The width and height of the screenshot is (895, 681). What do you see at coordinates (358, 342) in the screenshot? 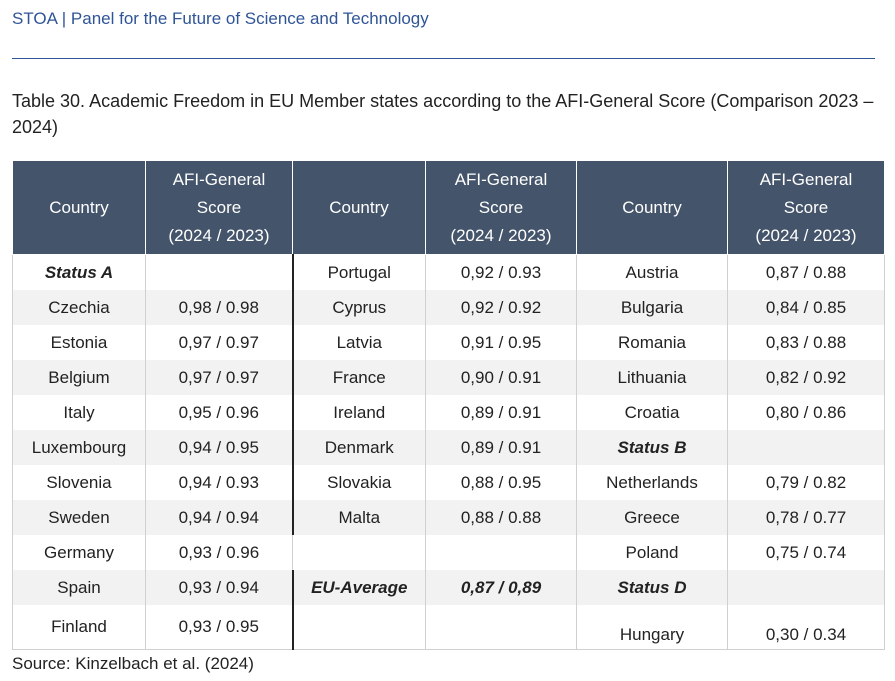
I see `table-cell: Latvia` at bounding box center [358, 342].